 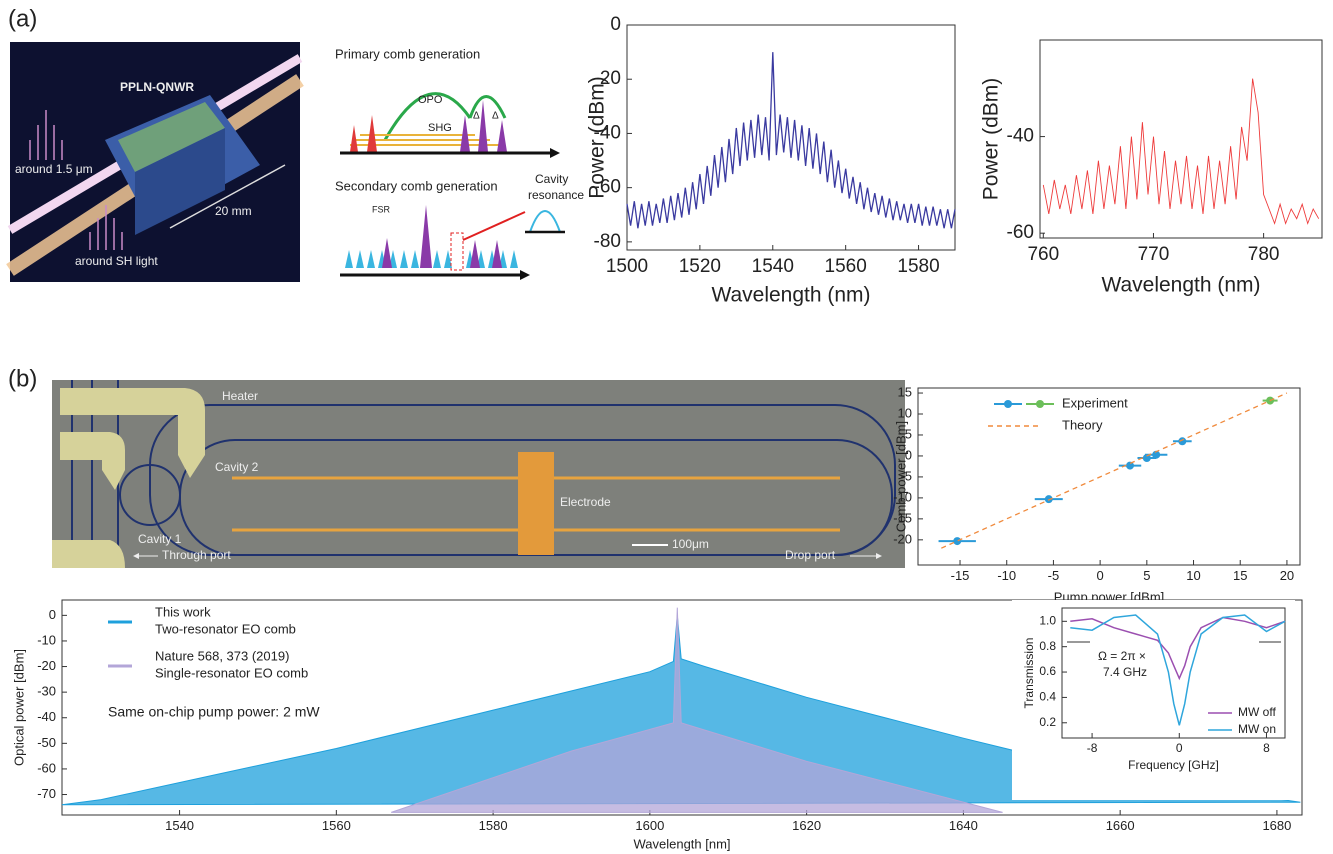 What do you see at coordinates (1047, 671) in the screenshot?
I see `y-tick-label: 0.6` at bounding box center [1047, 671].